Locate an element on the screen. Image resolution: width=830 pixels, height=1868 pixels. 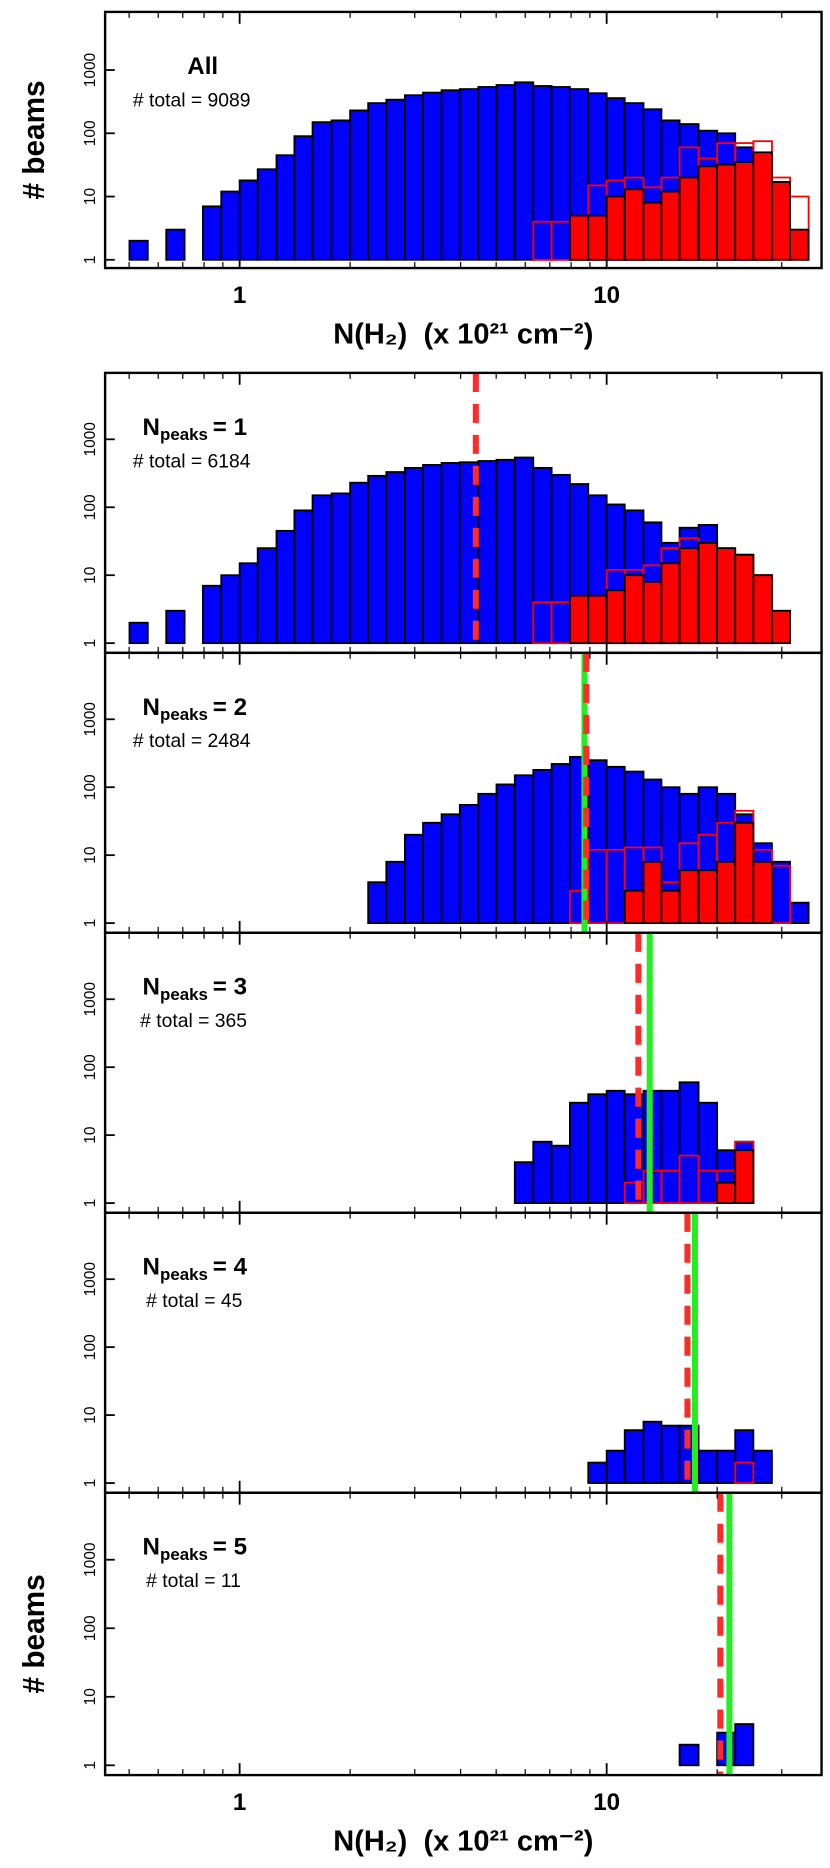
panel: 1 10 100 1000 Npeaks = 1 # total = 6184 is located at coordinates (452, 513).